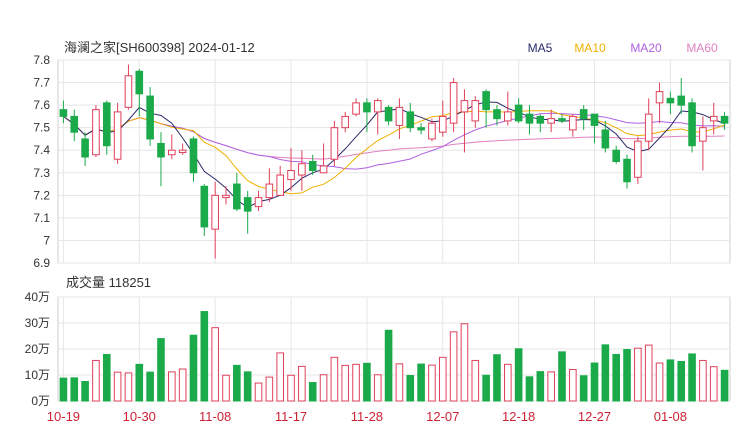  What do you see at coordinates (670, 416) in the screenshot?
I see `x-tick-label: 01-08` at bounding box center [670, 416].